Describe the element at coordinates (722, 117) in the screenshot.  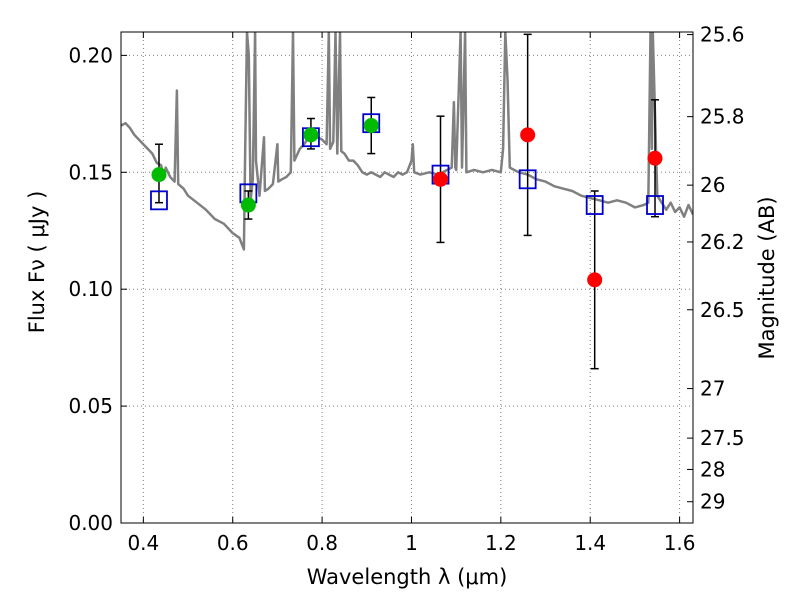
I see `y2-tick-label: 25.8` at that location.